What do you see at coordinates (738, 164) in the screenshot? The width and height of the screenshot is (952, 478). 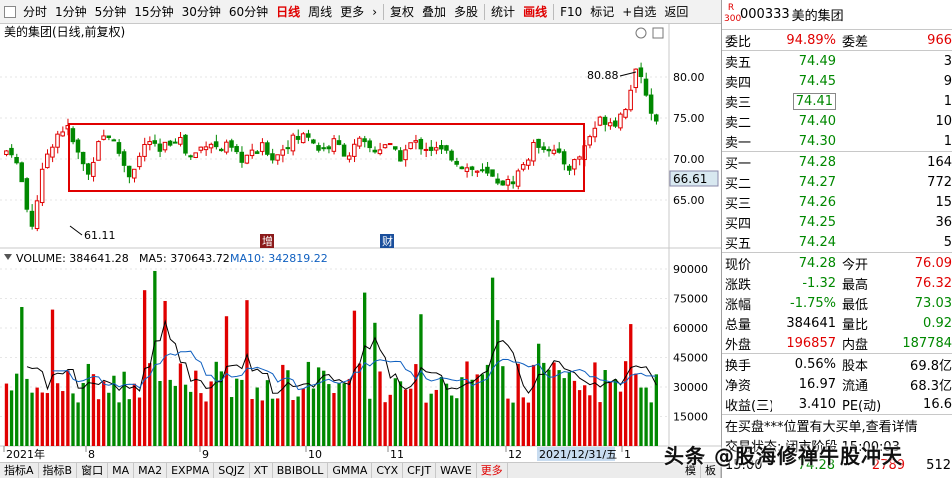 I see `buys-label: 买一` at bounding box center [738, 164].